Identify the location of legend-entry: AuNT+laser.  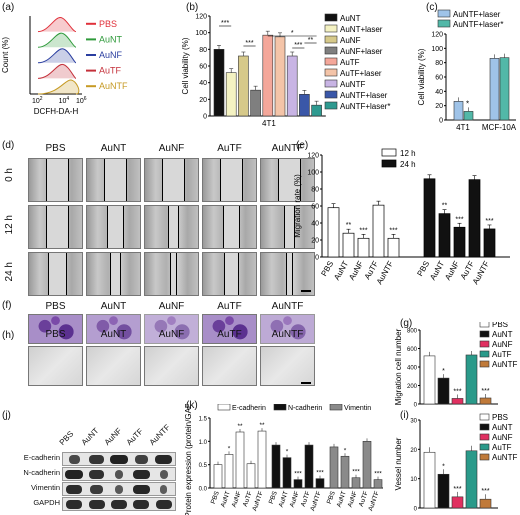
(361, 29).